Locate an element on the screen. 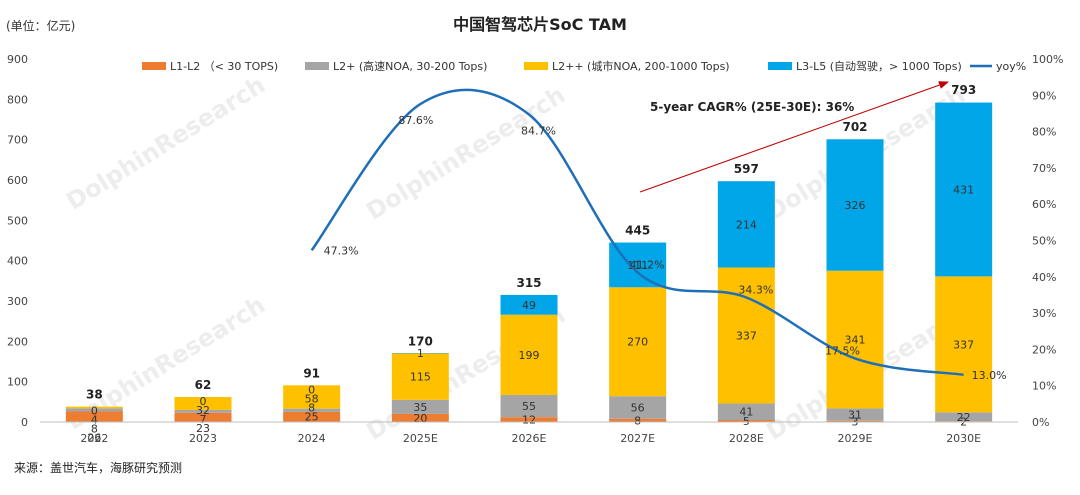  source-note: 来源：盖世汽车，海豚研究预测 is located at coordinates (98, 467).